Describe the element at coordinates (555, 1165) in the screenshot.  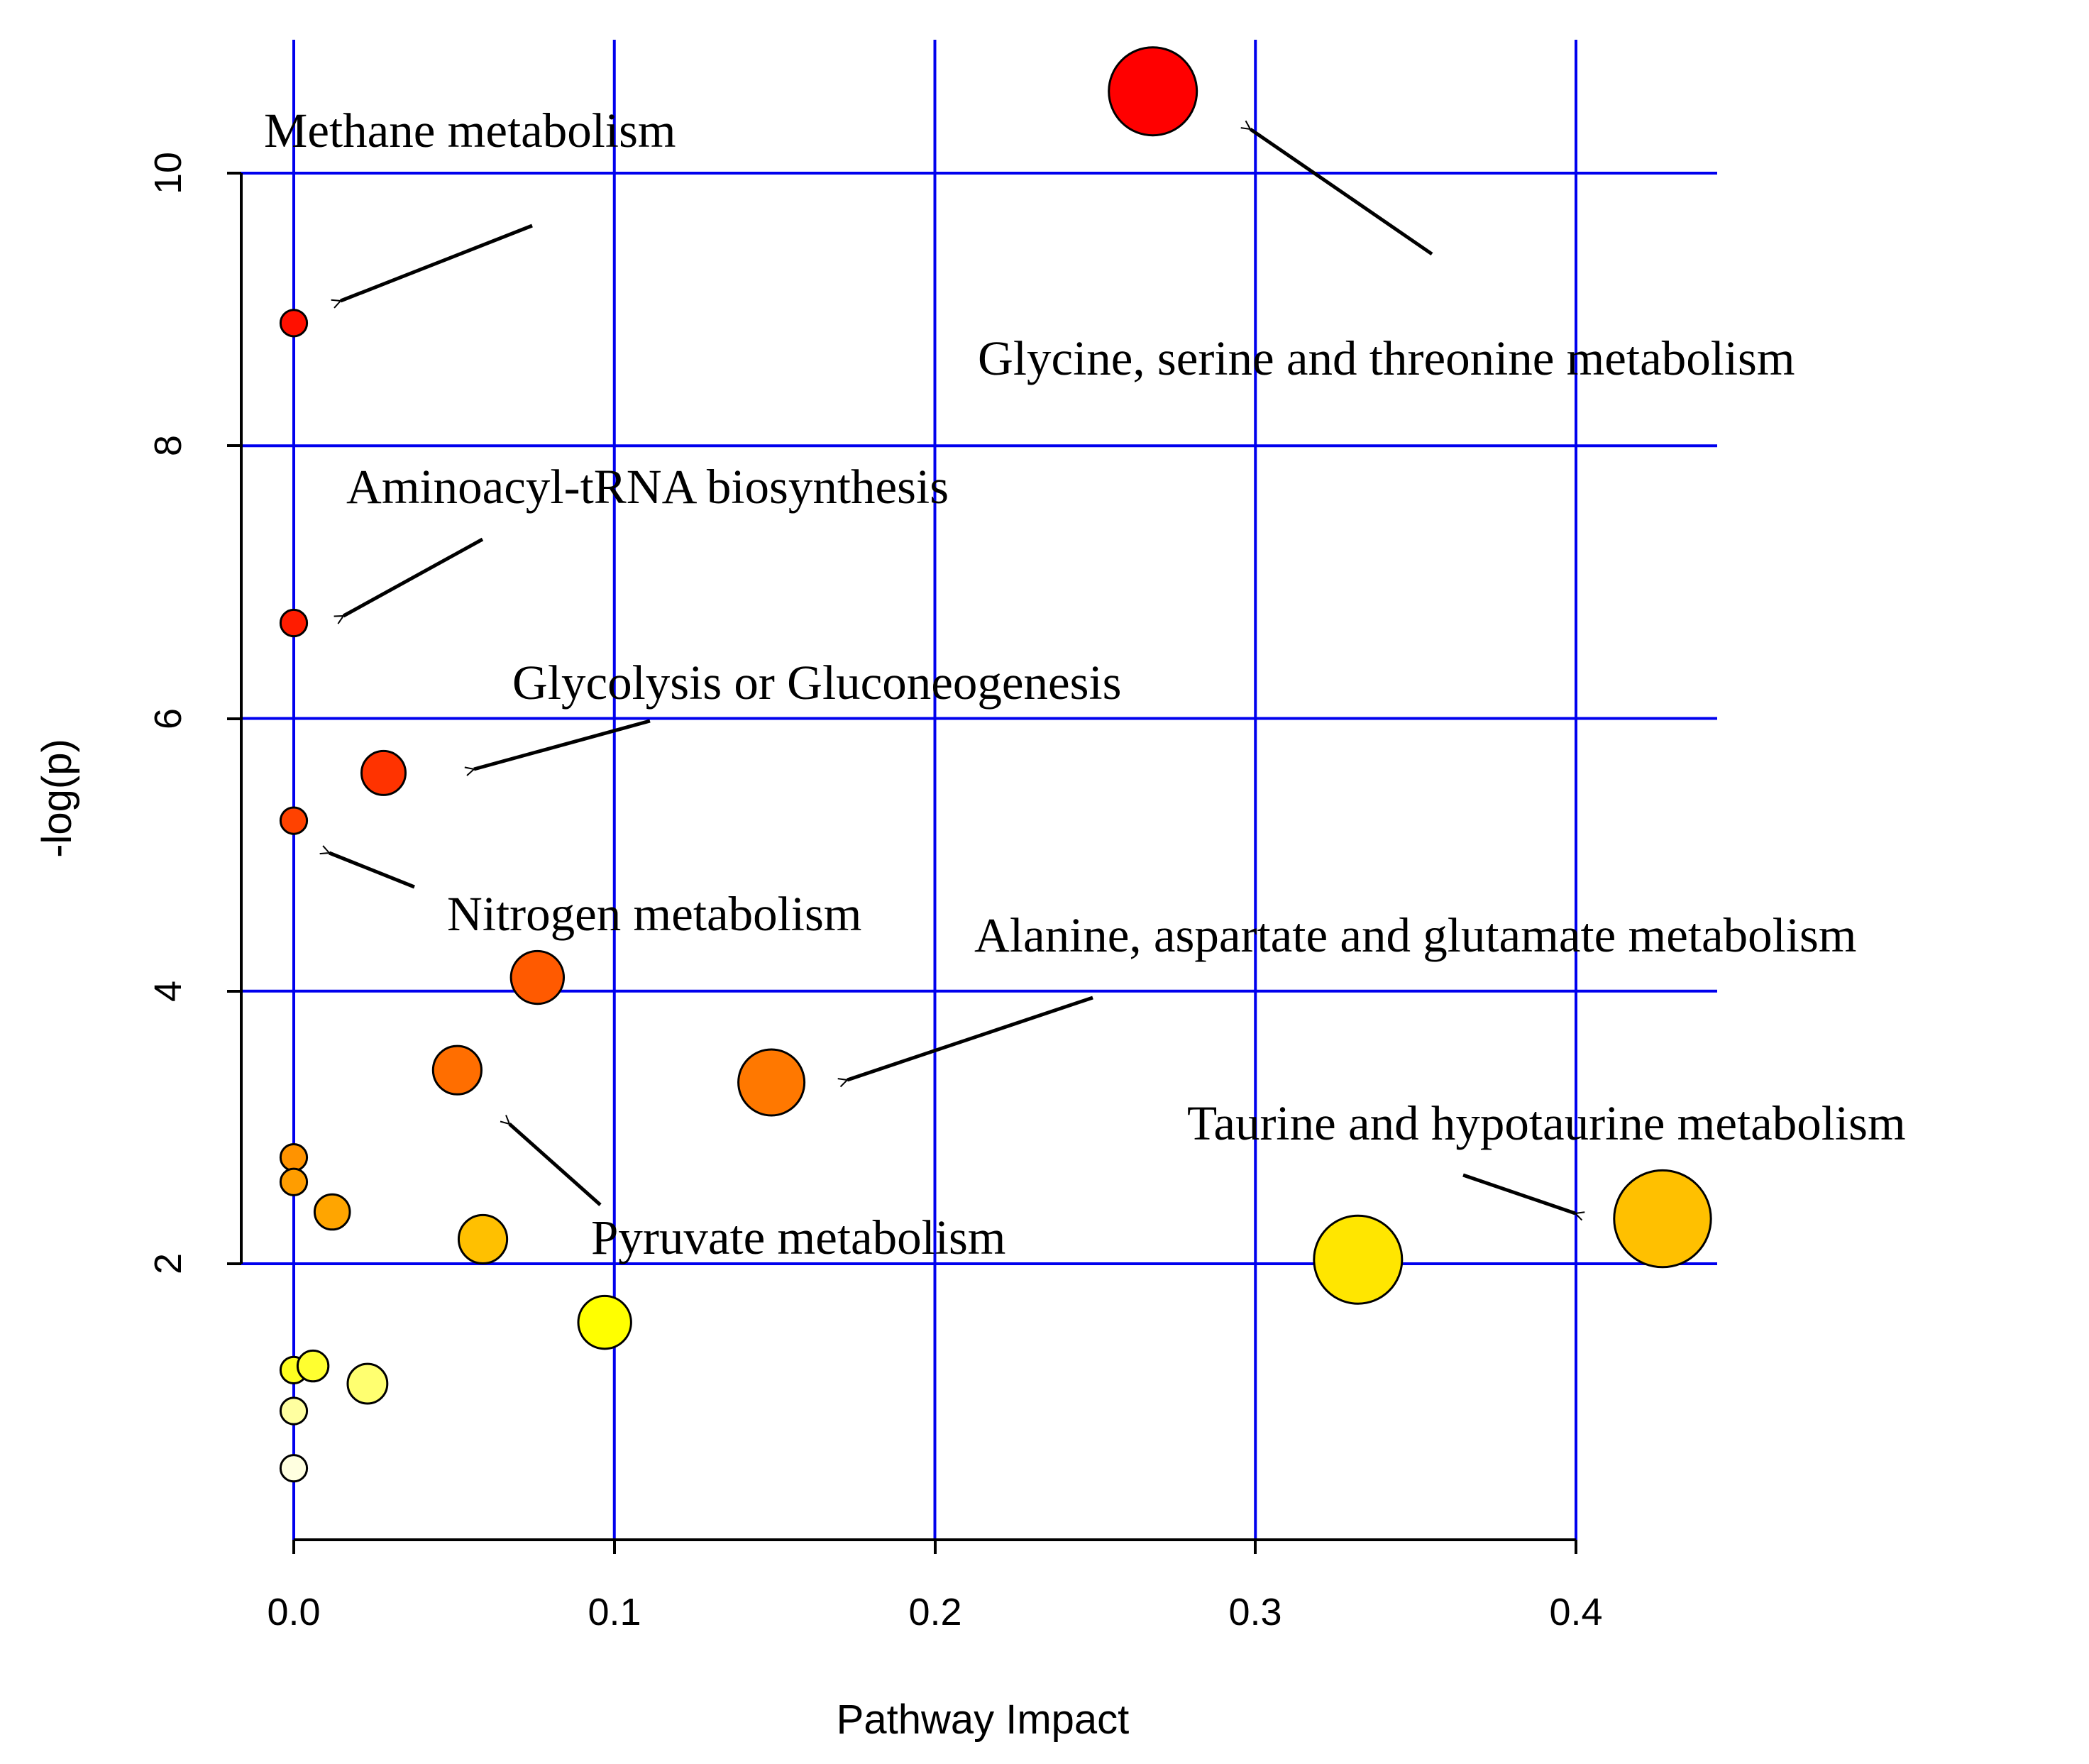
I see `arrow-pyruvate-metabolism` at that location.